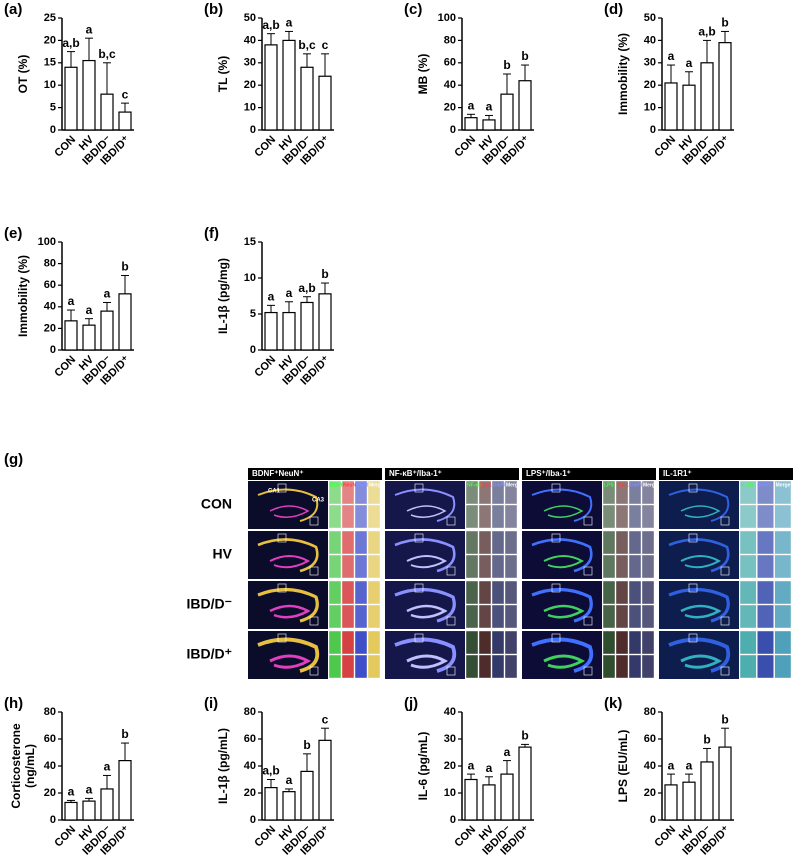  What do you see at coordinates (13, 233) in the screenshot?
I see `panel-label: (e)` at bounding box center [13, 233].